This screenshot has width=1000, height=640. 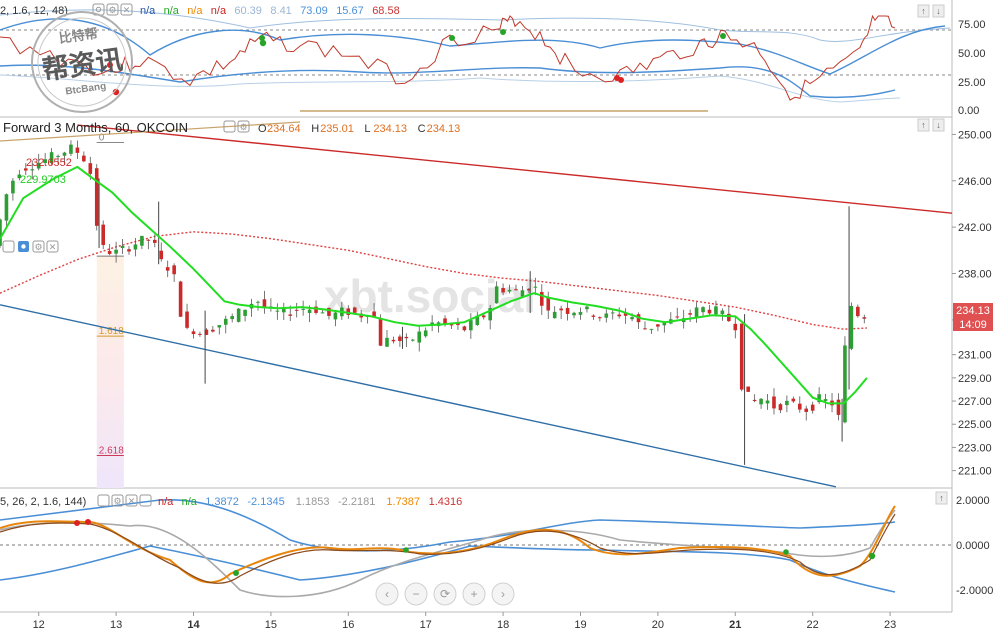 What do you see at coordinates (78, 36) in the screenshot?
I see `logo-top-text: 比特帮` at bounding box center [78, 36].